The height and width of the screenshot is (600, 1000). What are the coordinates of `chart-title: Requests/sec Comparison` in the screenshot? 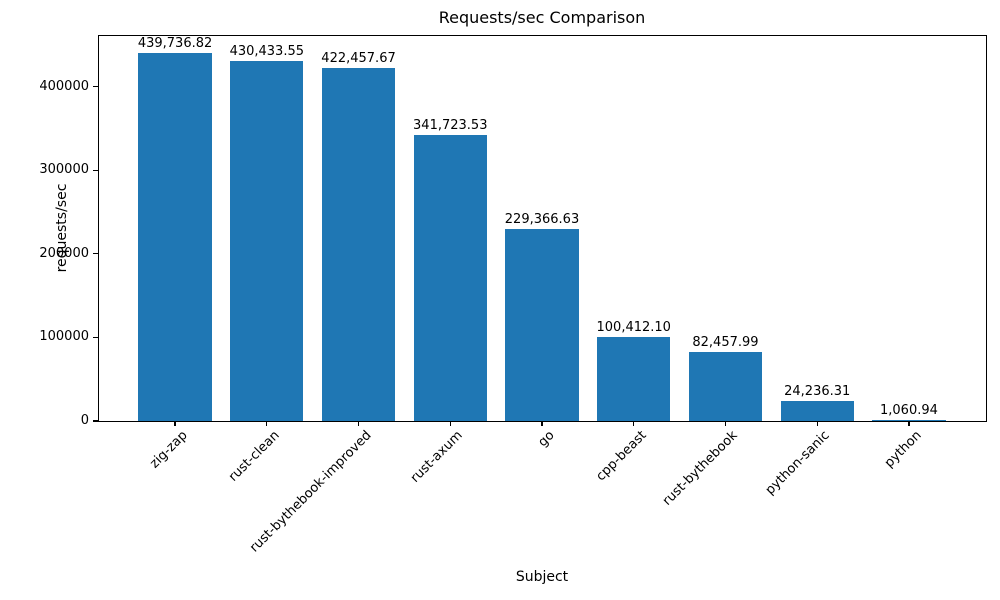 It's located at (542, 17).